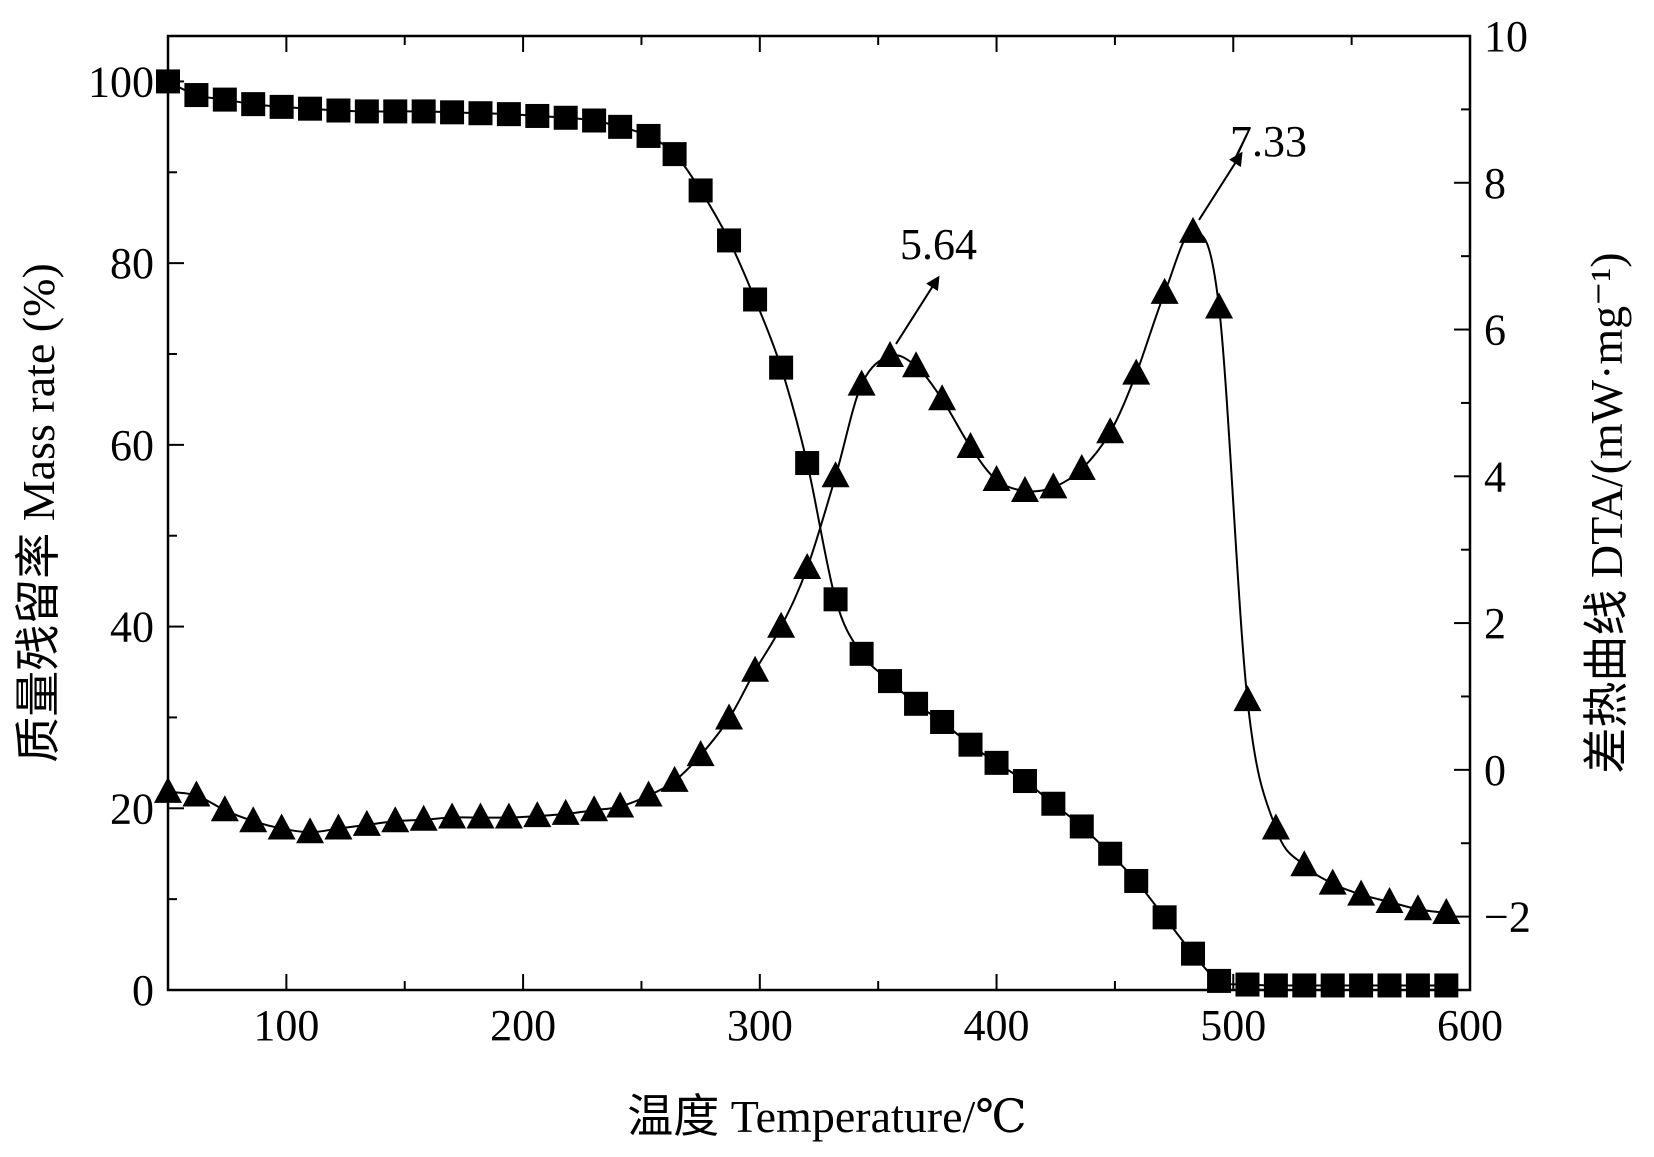  What do you see at coordinates (827, 1116) in the screenshot?
I see `x-axis-title: 温度 Temperature/℃` at bounding box center [827, 1116].